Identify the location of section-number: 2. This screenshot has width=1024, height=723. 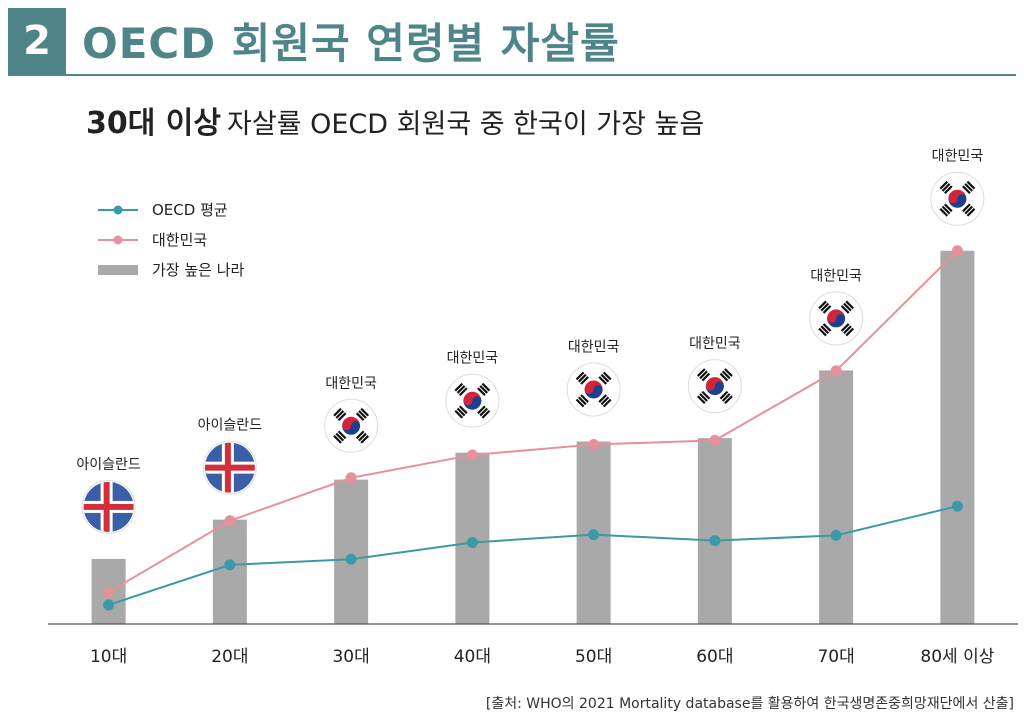
(37, 41).